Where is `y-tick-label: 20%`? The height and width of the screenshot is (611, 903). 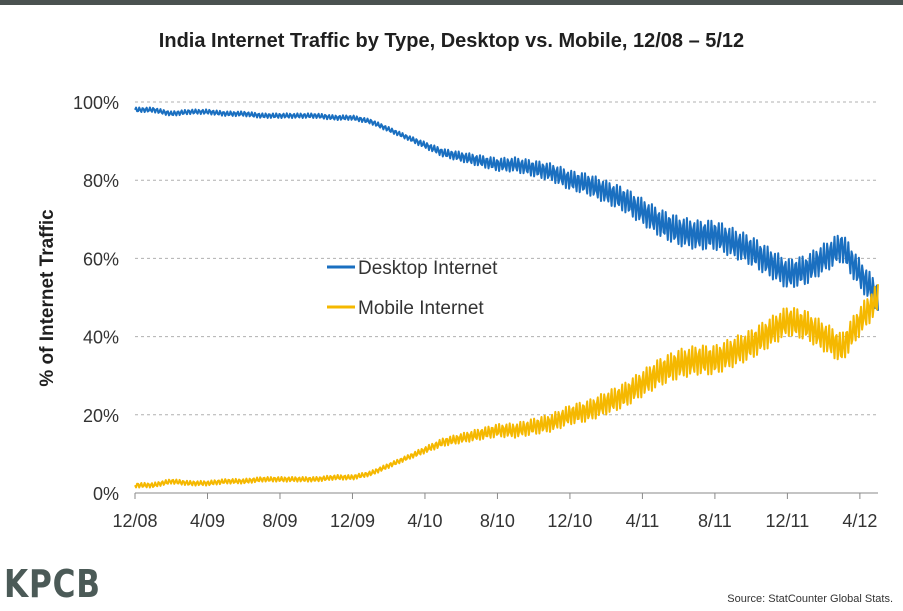 y-tick-label: 20% is located at coordinates (101, 416).